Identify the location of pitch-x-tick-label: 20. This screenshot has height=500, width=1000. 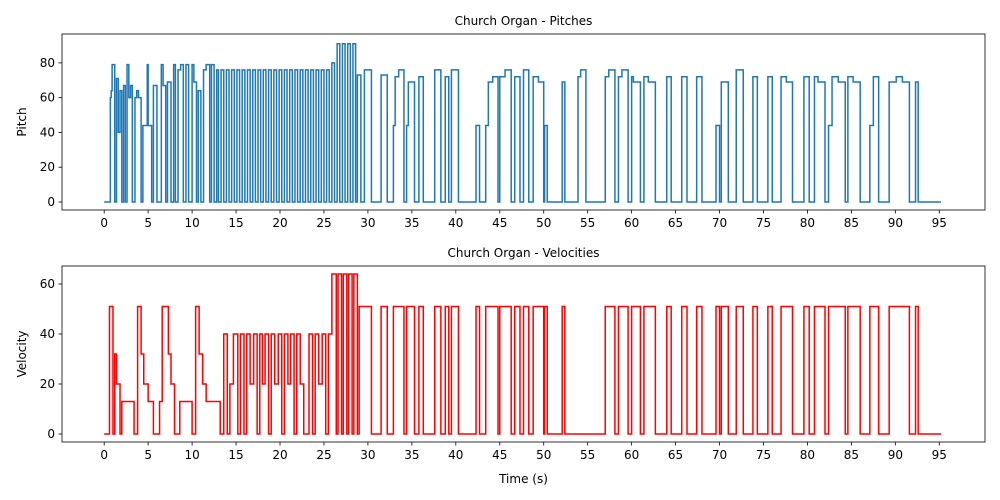
(279, 223).